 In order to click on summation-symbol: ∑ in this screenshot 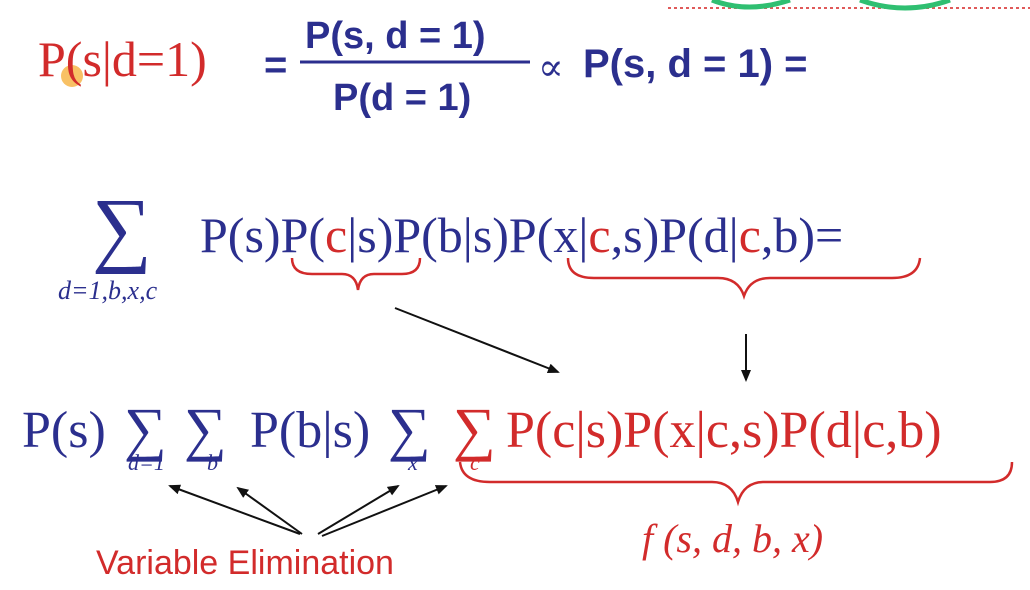, I will do `click(122, 228)`.